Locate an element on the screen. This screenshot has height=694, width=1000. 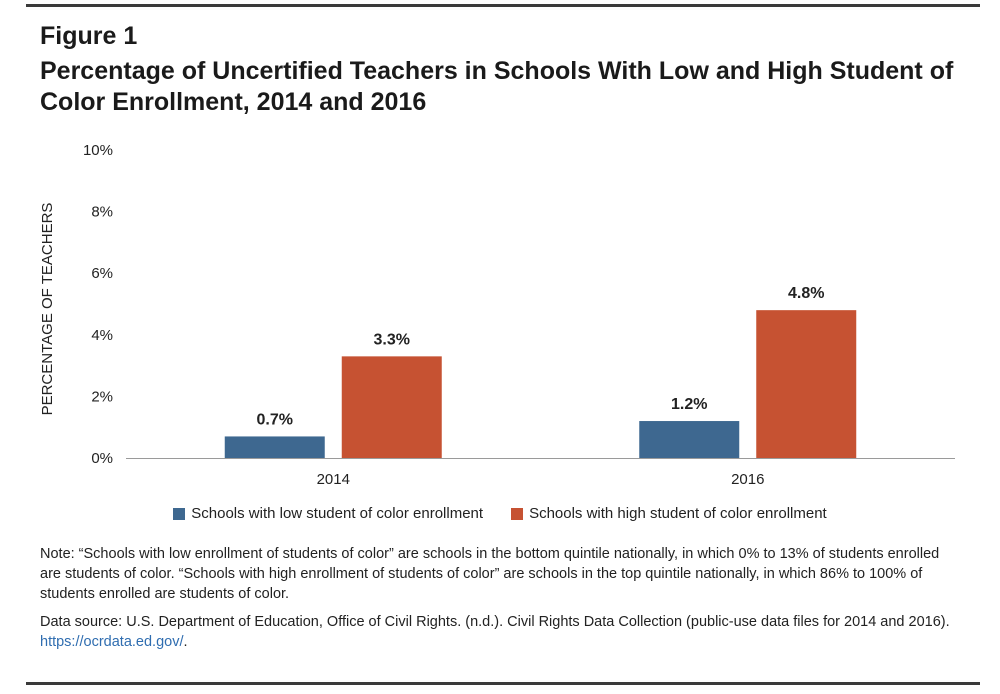
data-source-end: . is located at coordinates (185, 642).